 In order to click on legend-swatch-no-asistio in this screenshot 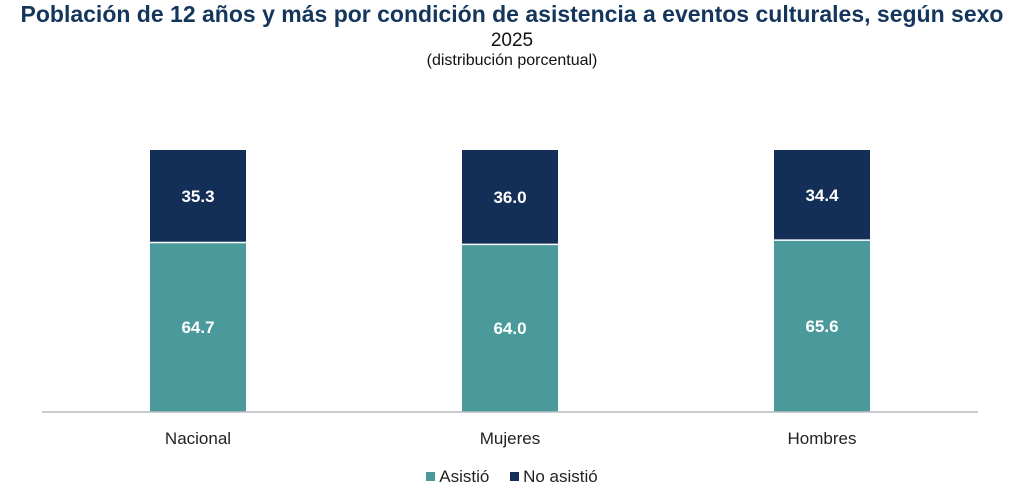, I will do `click(515, 476)`.